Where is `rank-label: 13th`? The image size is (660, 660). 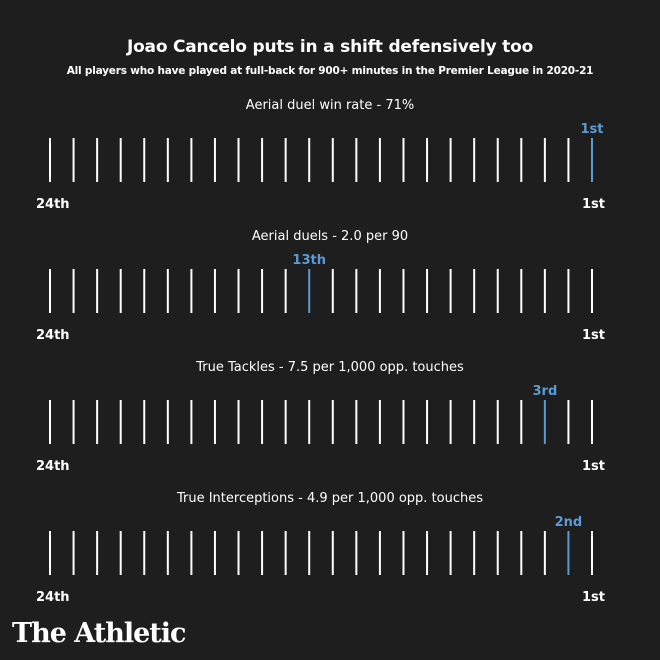
rank-label: 13th is located at coordinates (309, 260).